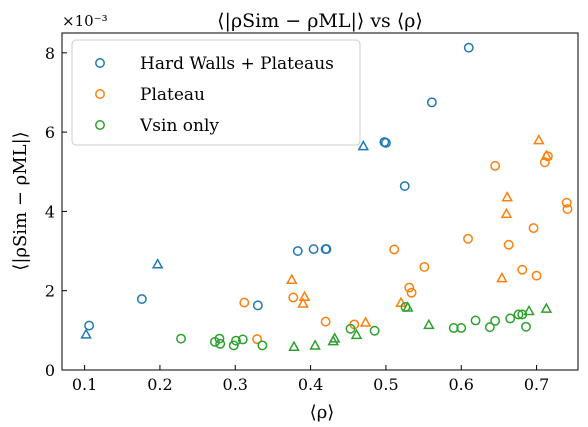 The width and height of the screenshot is (588, 427). I want to click on x-tick-label: 0.1, so click(84, 384).